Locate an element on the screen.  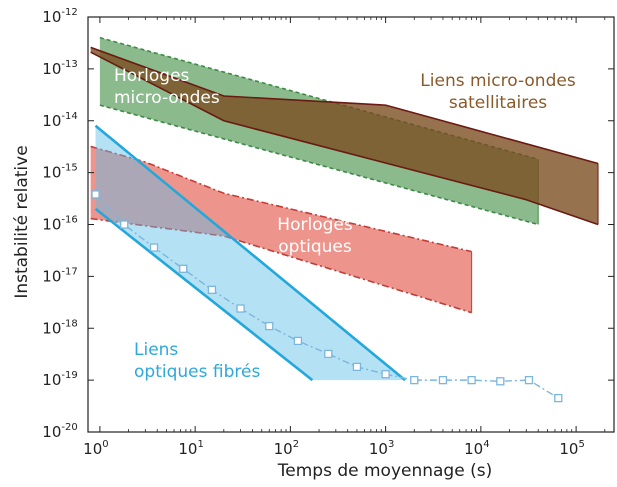
y-tick-label-4: 10-15 is located at coordinates (59, 172).